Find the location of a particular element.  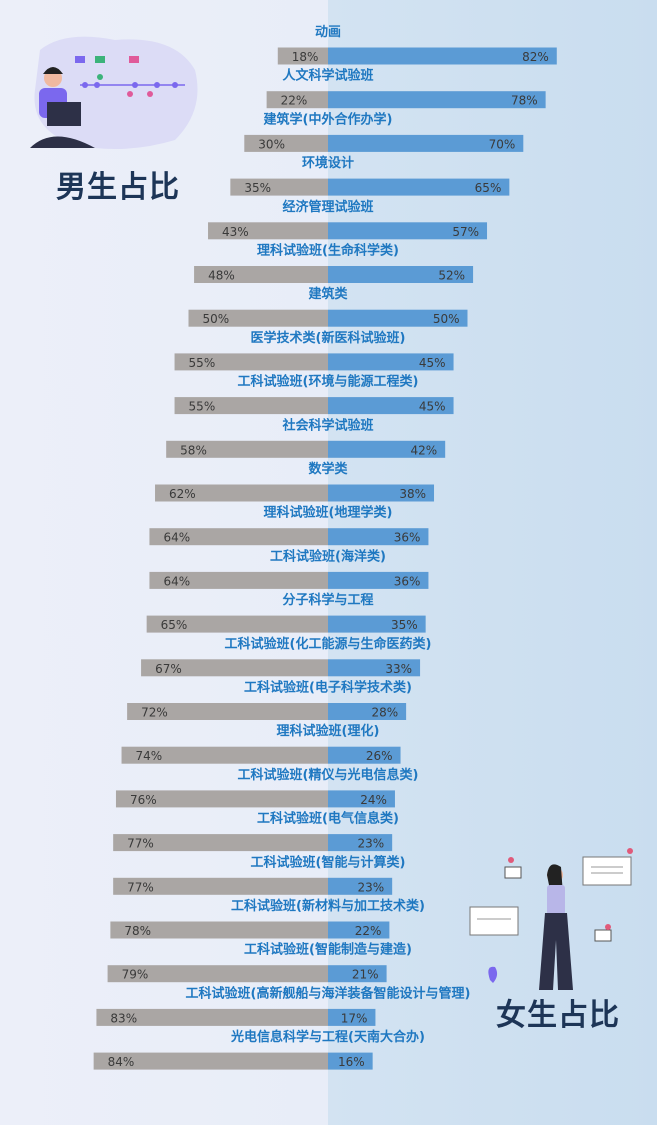

category-label: 工科试验班(智能与计算类) is located at coordinates (328, 862).